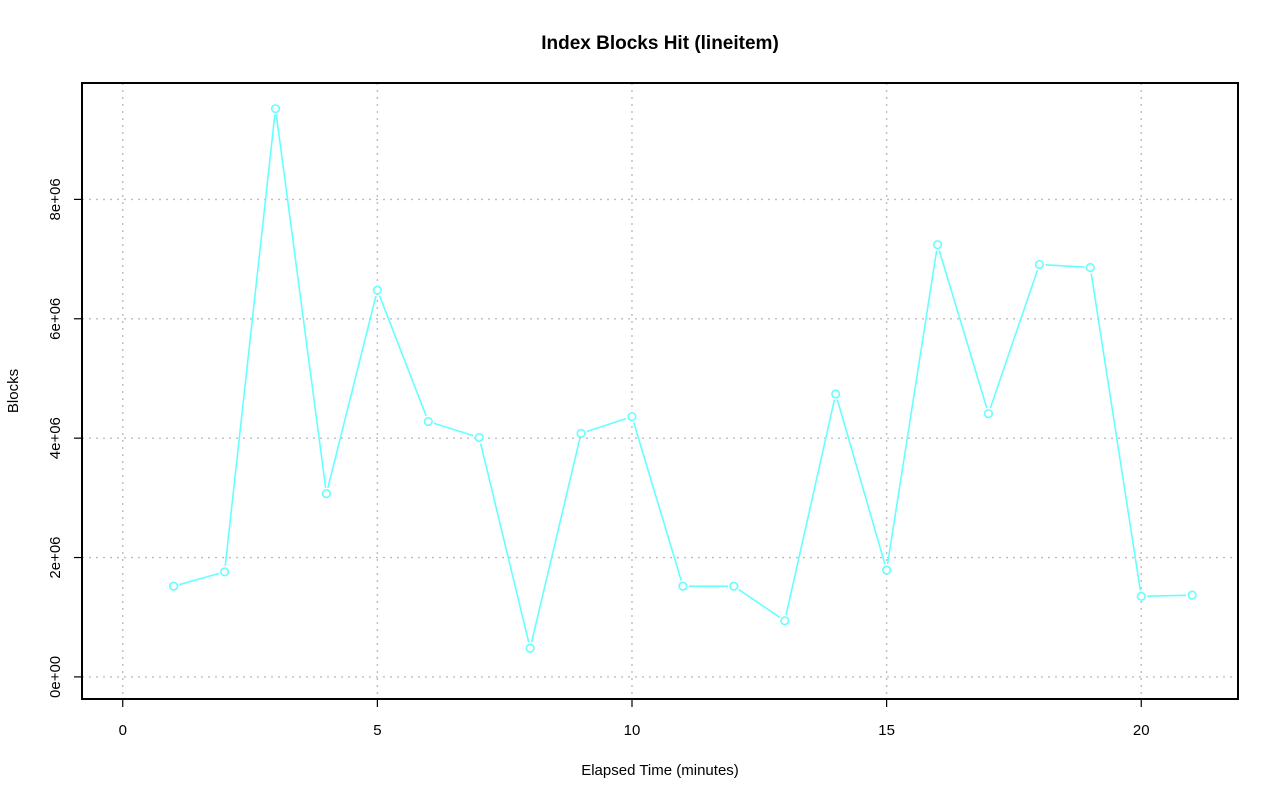  Describe the element at coordinates (660, 43) in the screenshot. I see `chart-title: Index Blocks Hit (lineitem)` at that location.